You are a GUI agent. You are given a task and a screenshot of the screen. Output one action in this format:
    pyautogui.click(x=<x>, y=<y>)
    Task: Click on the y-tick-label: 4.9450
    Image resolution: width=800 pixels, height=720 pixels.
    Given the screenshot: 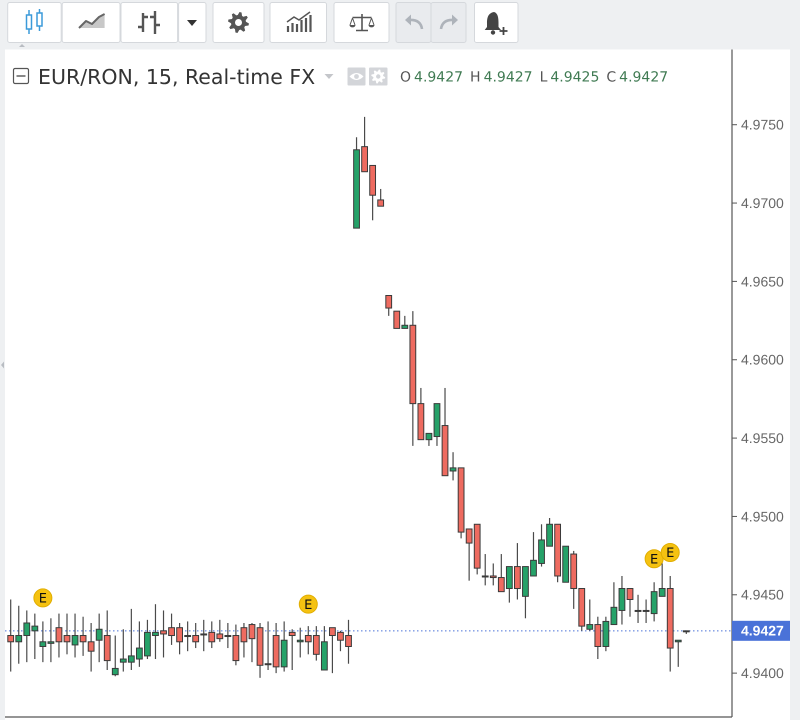 What is the action you would take?
    pyautogui.click(x=762, y=594)
    